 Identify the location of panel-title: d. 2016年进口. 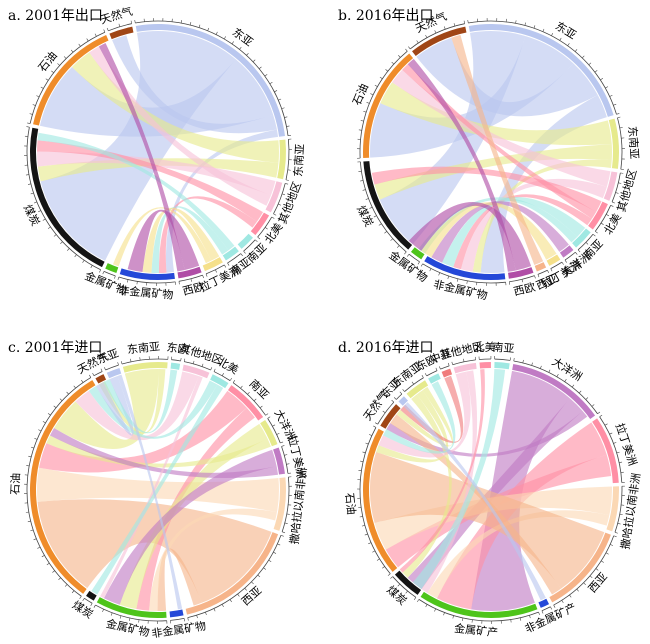
(386, 348).